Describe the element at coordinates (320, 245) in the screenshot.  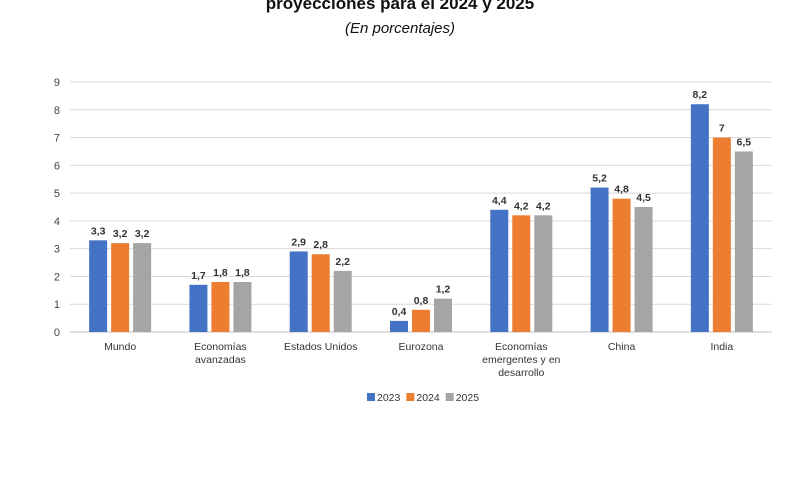
I see `data-label: 2,8` at that location.